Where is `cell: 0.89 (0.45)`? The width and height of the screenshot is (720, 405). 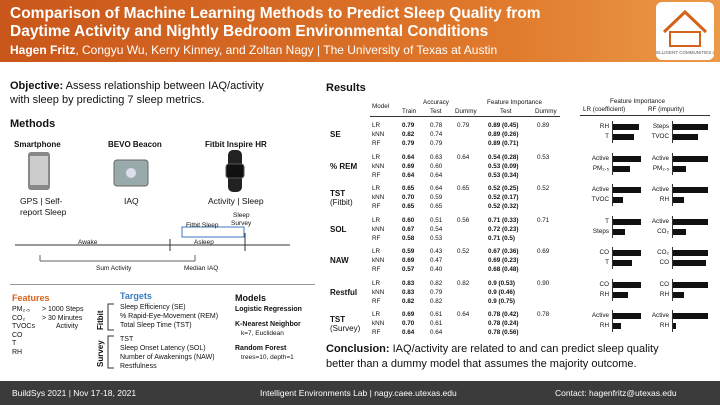 cell: 0.89 (0.45) is located at coordinates (503, 125).